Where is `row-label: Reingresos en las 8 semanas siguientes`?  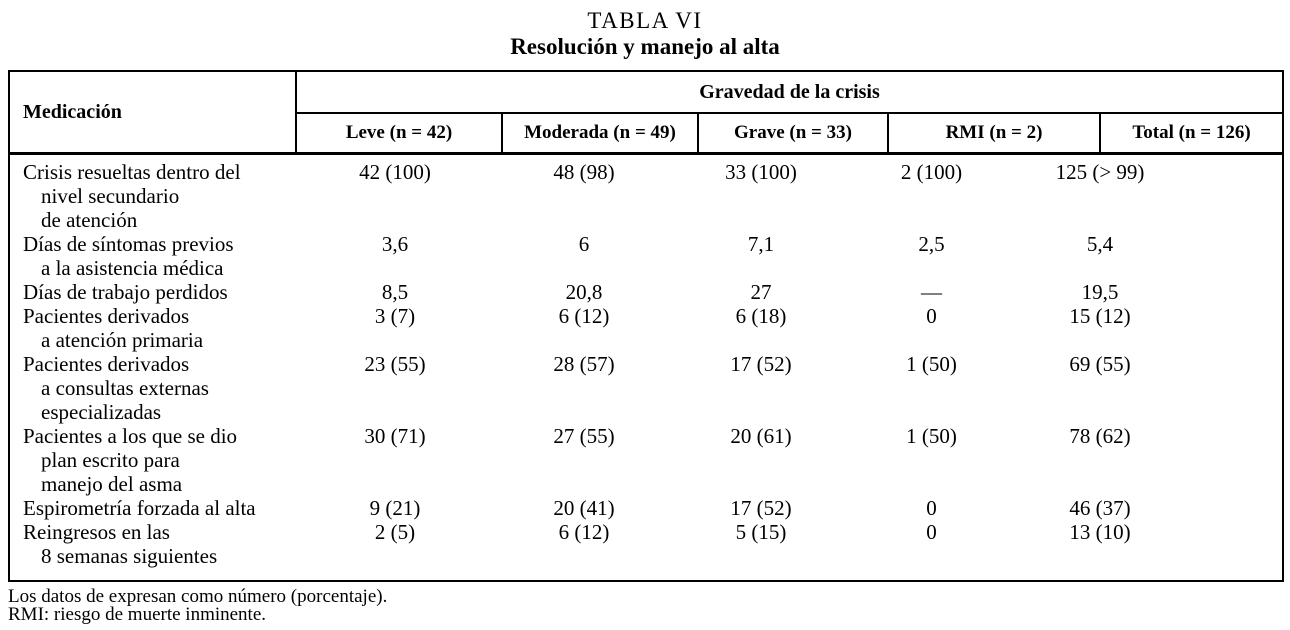 row-label: Reingresos en las 8 semanas siguientes is located at coordinates (153, 544).